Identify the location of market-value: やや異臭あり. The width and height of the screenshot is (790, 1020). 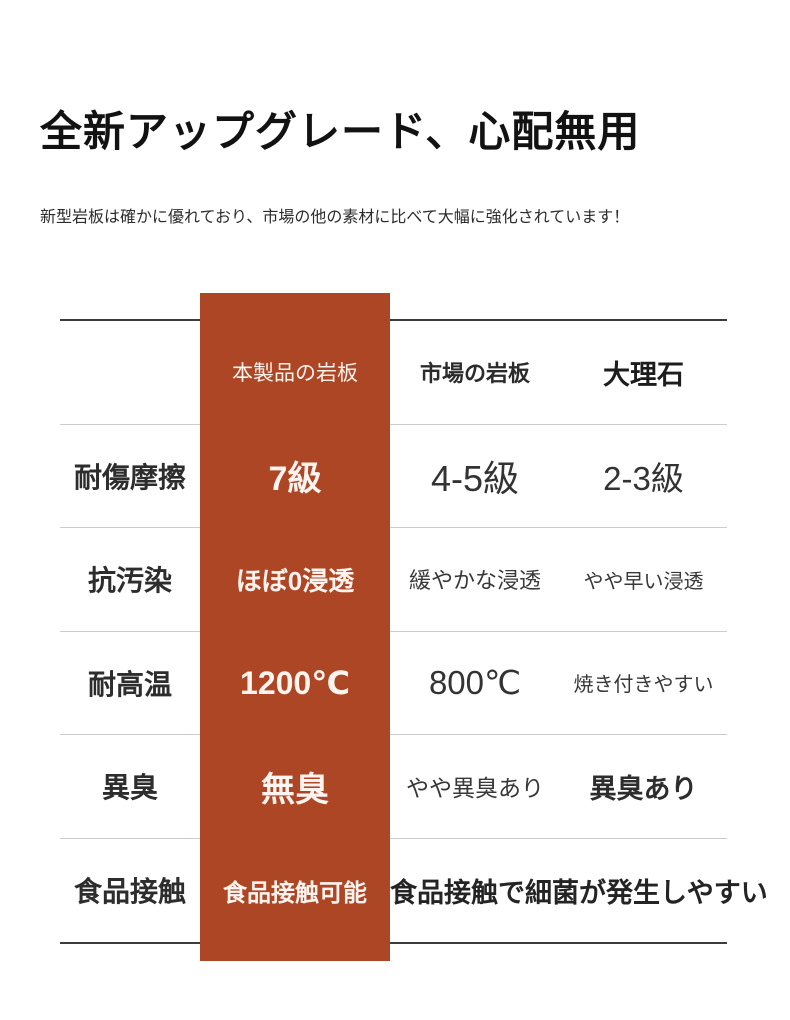
(475, 788).